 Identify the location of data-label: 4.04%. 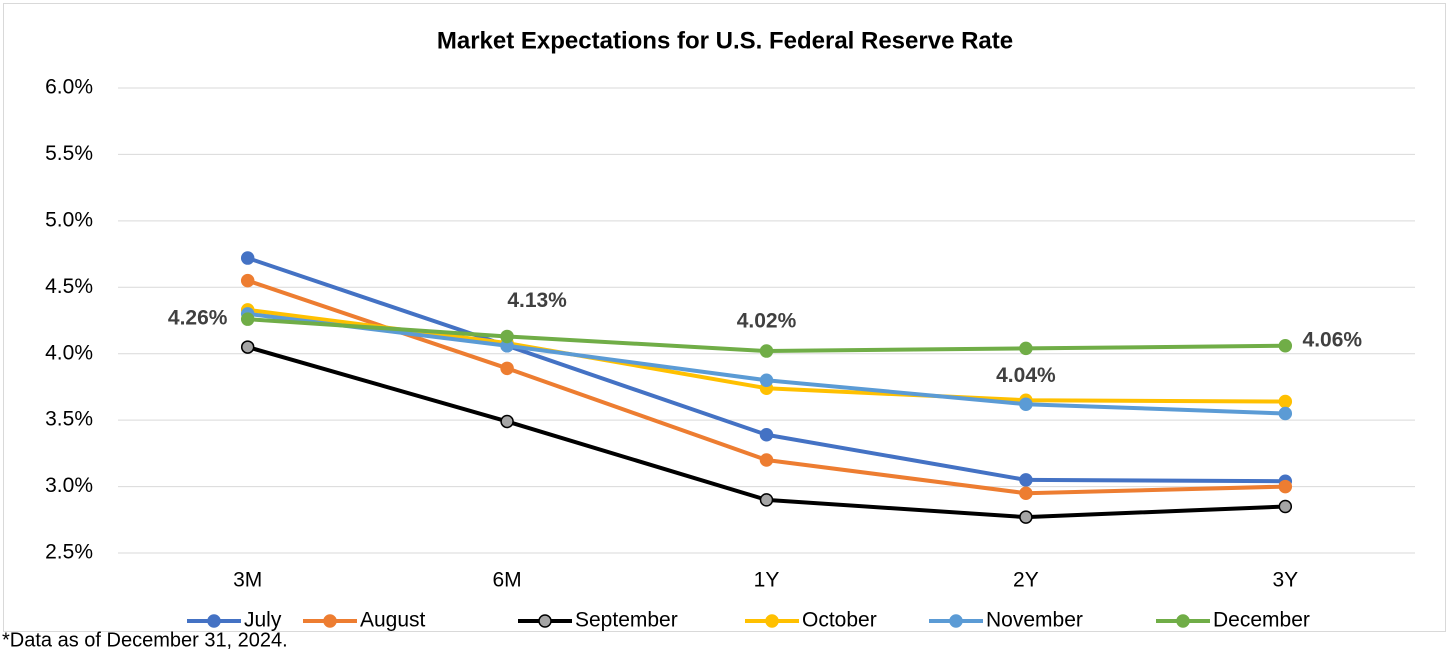
(1026, 375).